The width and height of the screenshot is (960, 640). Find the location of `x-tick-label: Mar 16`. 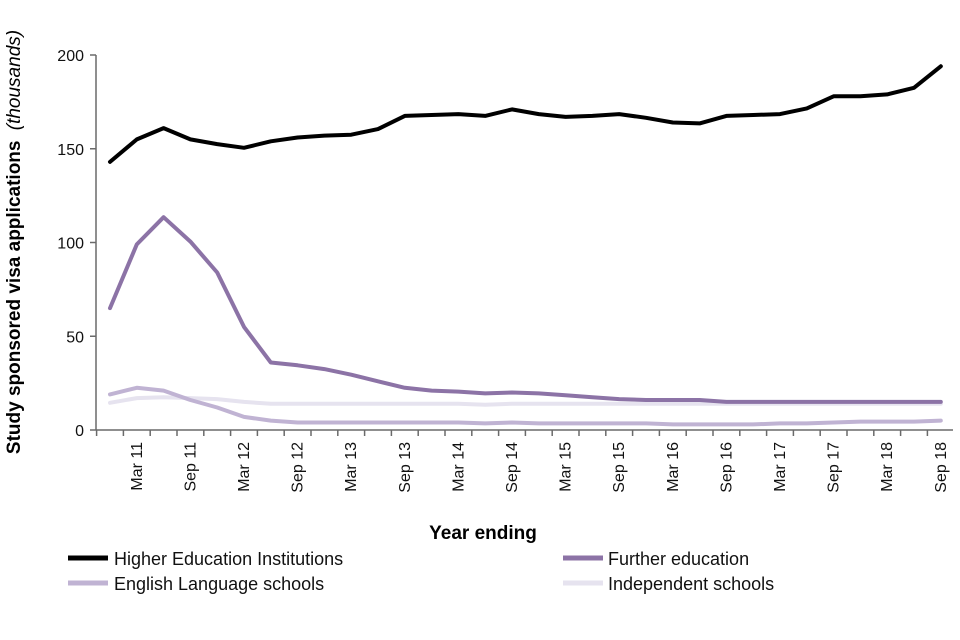

x-tick-label: Mar 16 is located at coordinates (673, 467).